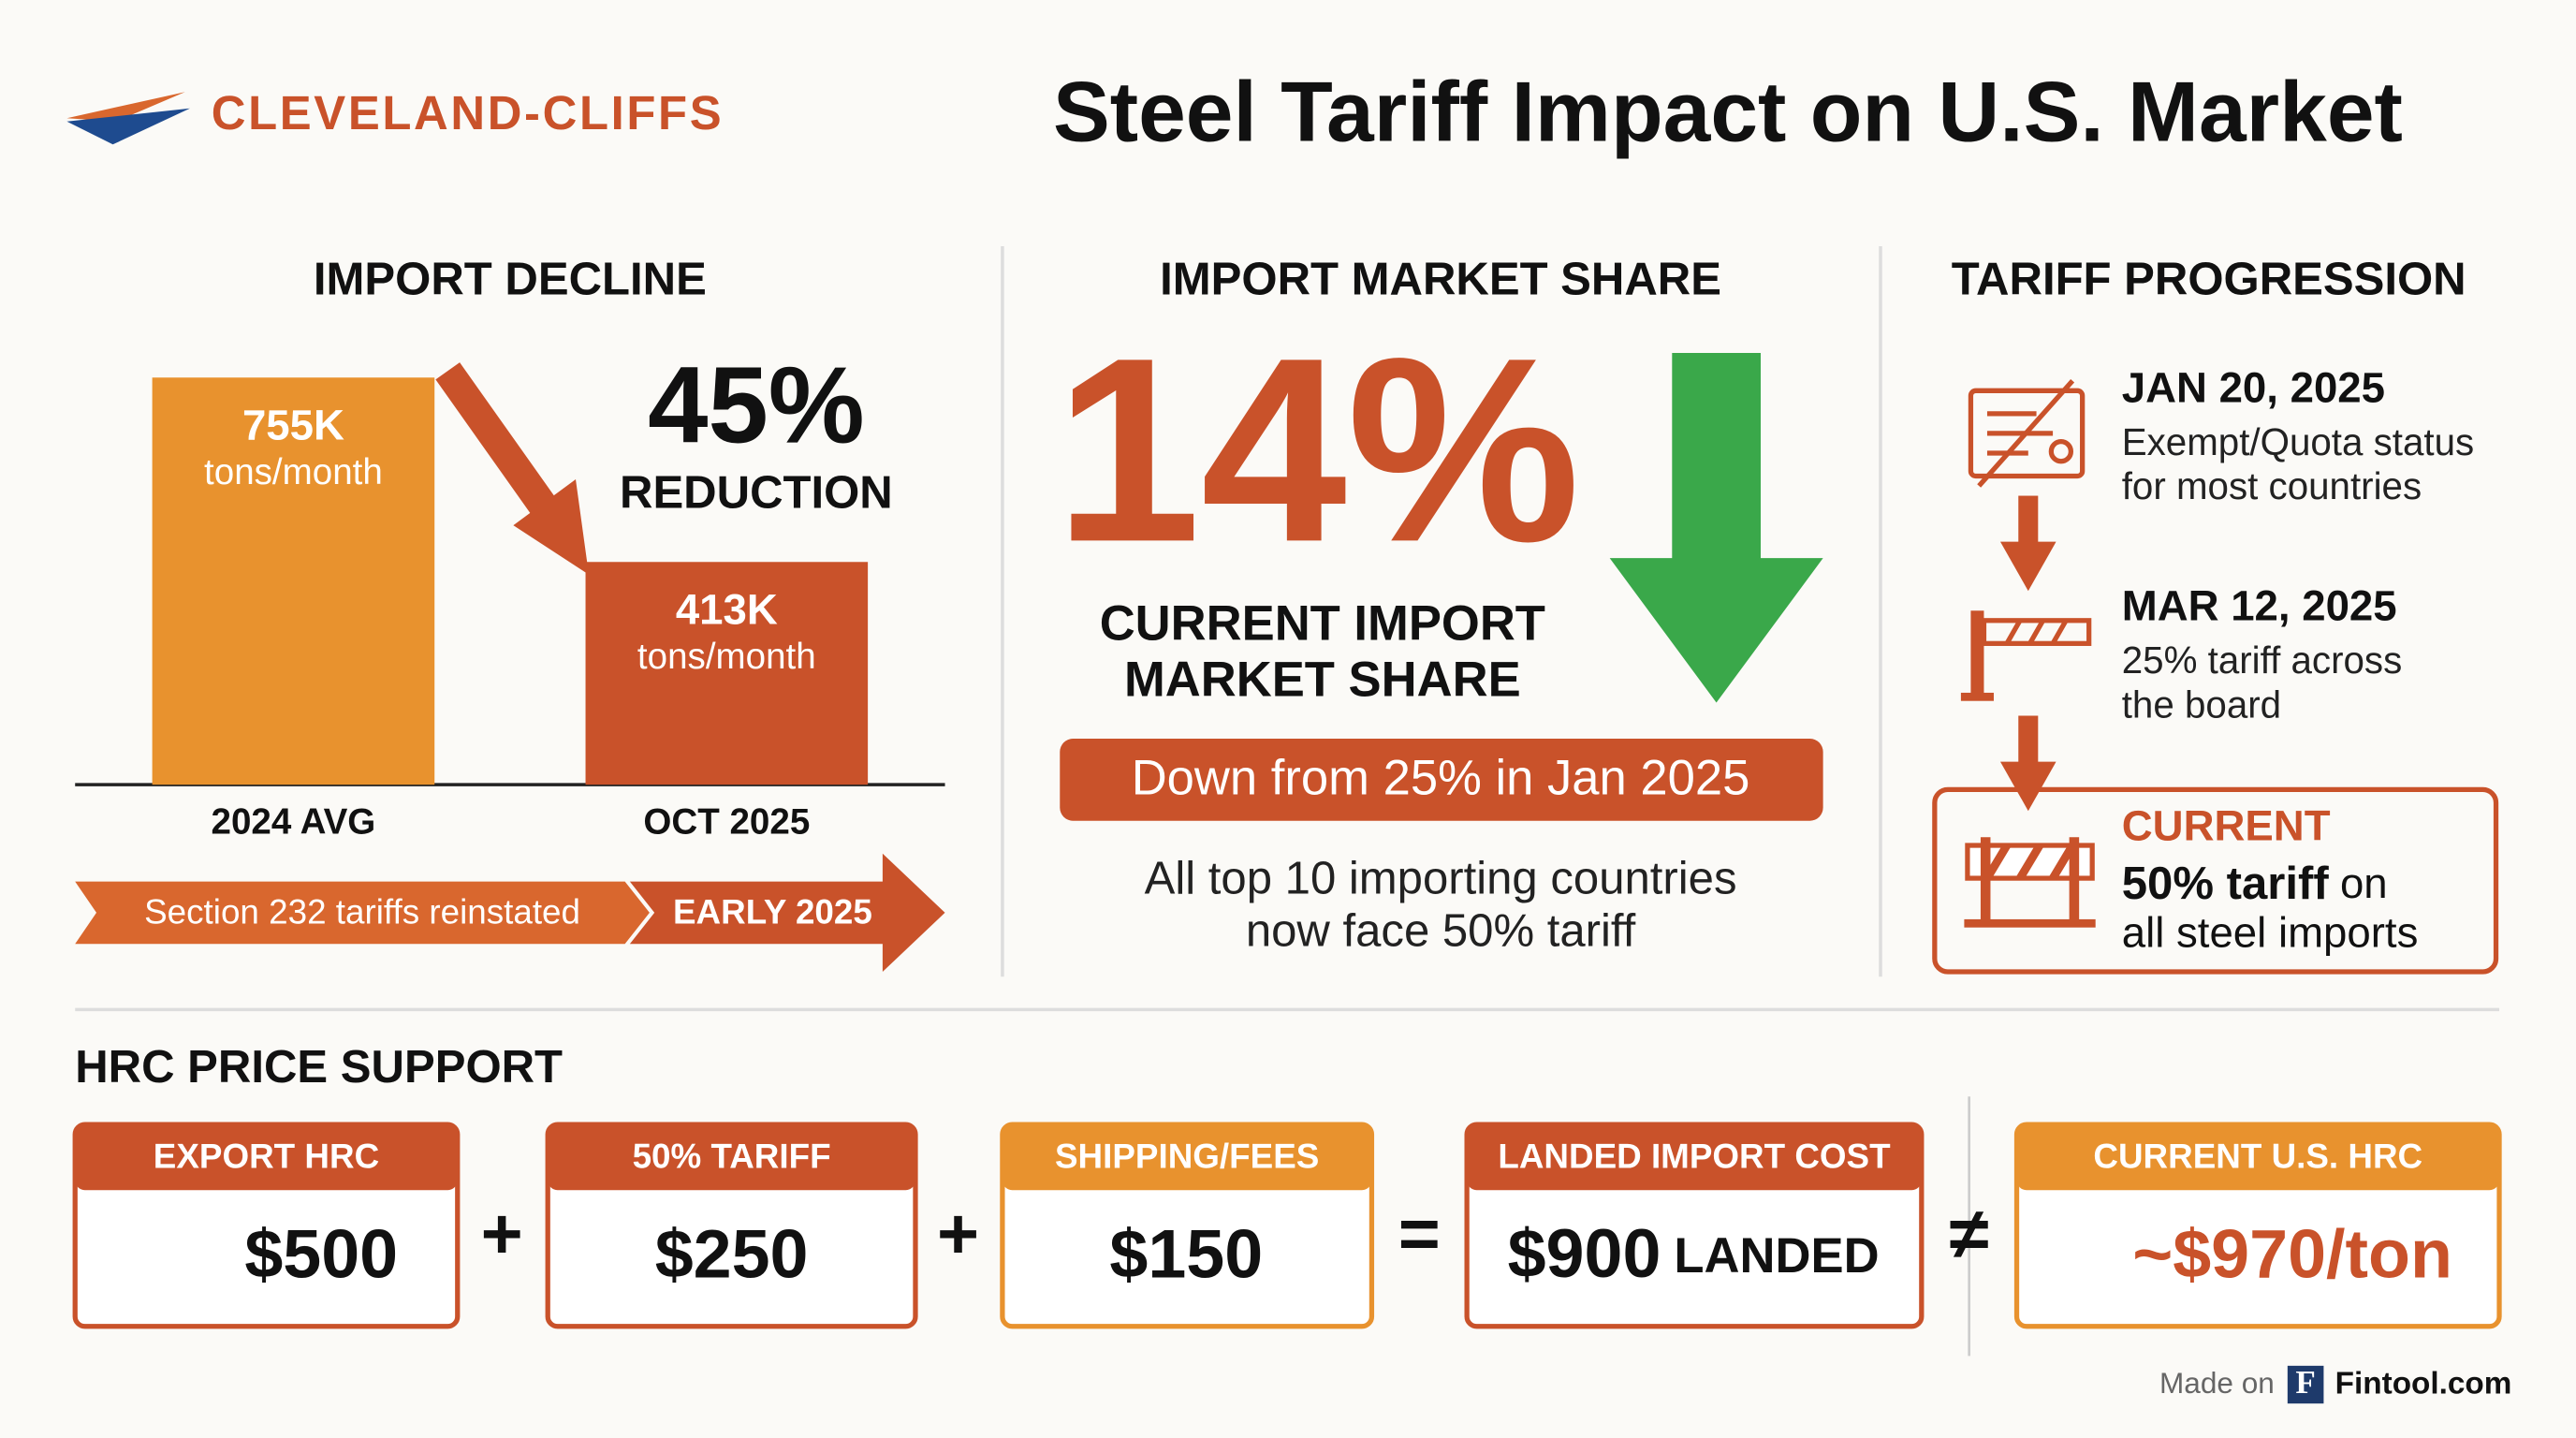 This screenshot has width=2576, height=1438. What do you see at coordinates (2030, 882) in the screenshot?
I see `barrier-icon` at bounding box center [2030, 882].